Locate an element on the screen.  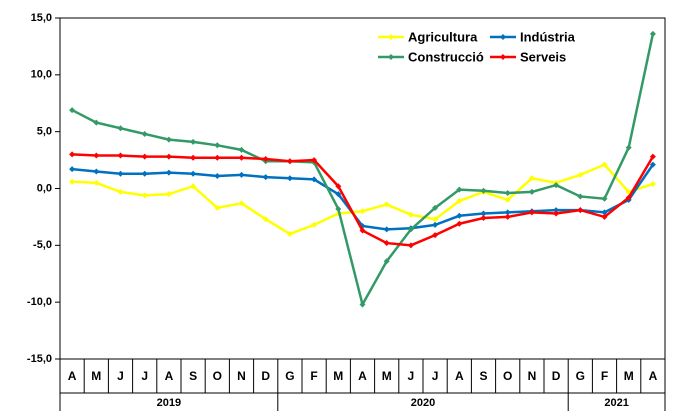
year-label: 2019 is located at coordinates (169, 403).